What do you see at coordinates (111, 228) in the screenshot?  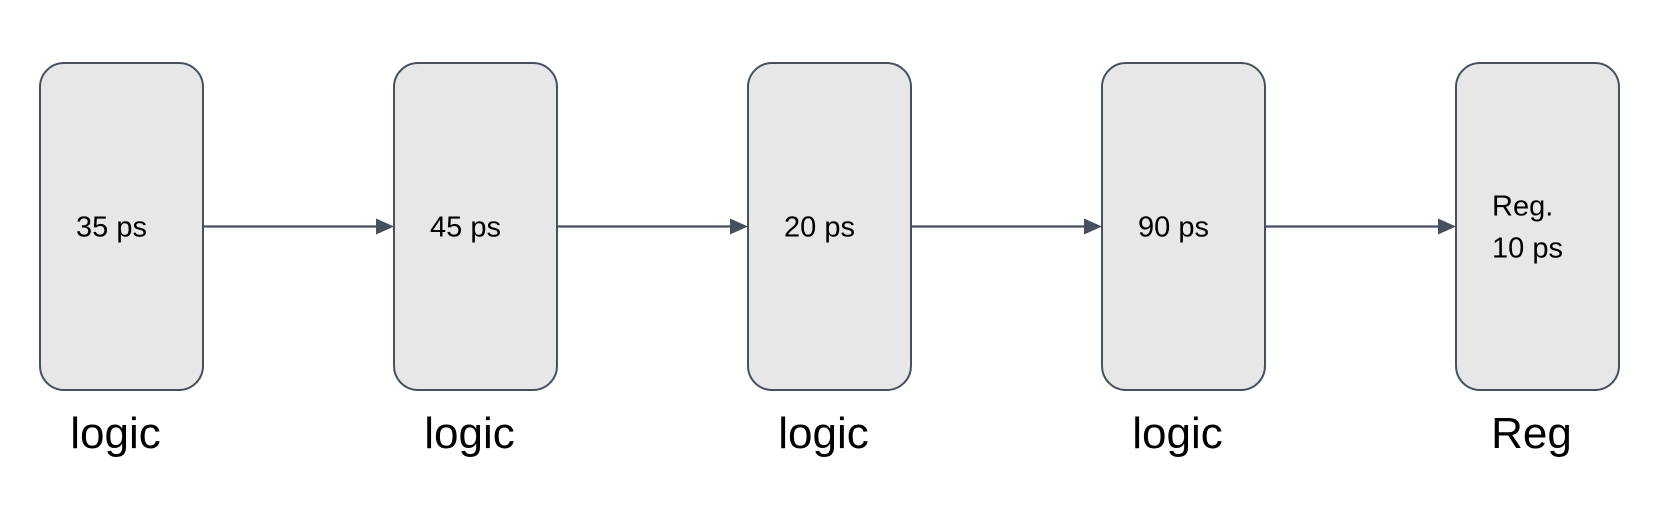 I see `block-delay-label: 35 ps` at bounding box center [111, 228].